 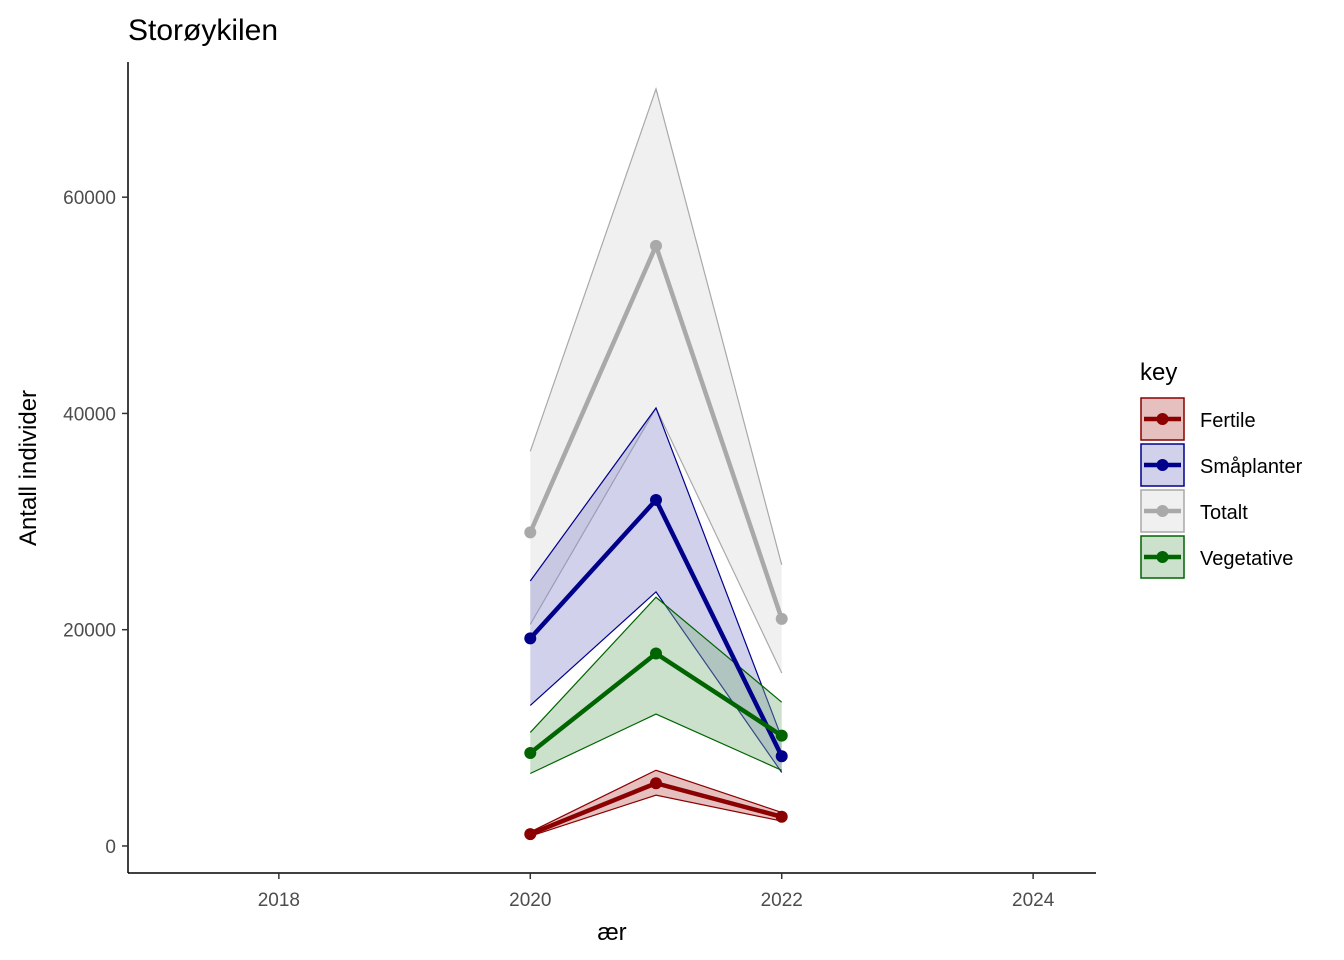 What do you see at coordinates (656, 892) in the screenshot?
I see `x-axis-ticks: 2018 2020 2022 2024` at bounding box center [656, 892].